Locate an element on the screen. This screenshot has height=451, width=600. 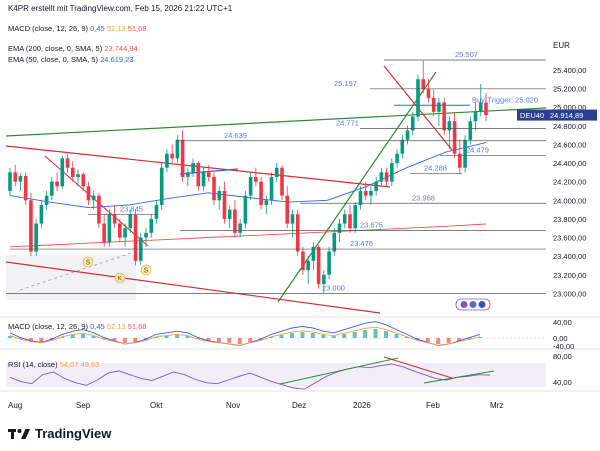
level-label-25020: Buy-Trigger: 25.020 is located at coordinates (505, 99).